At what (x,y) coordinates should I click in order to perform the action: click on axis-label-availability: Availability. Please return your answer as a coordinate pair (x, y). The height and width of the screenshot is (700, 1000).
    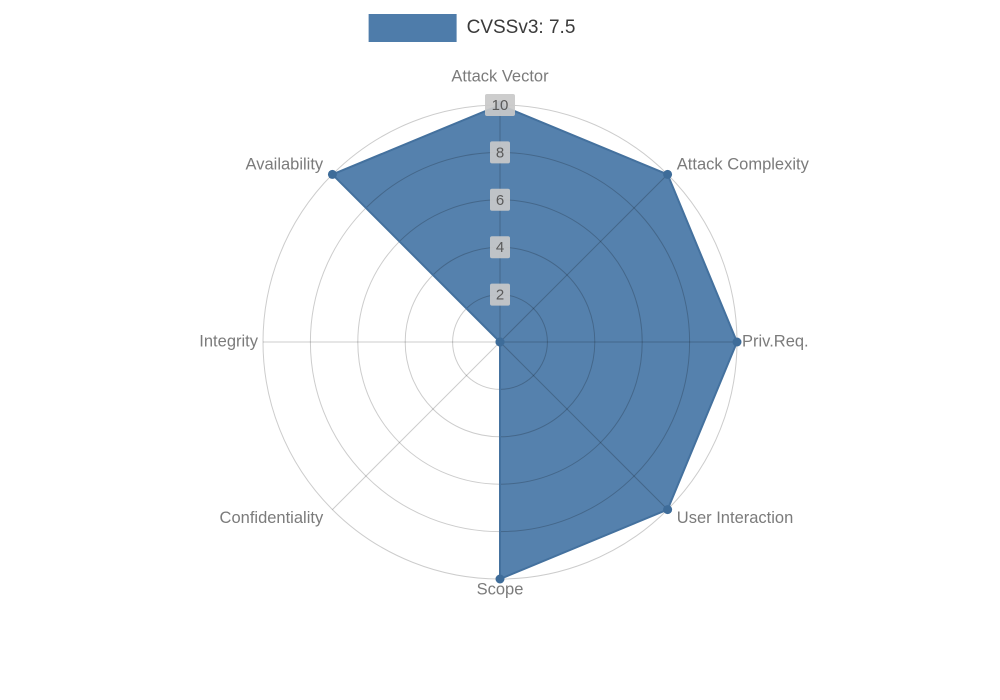
    Looking at the image, I should click on (285, 165).